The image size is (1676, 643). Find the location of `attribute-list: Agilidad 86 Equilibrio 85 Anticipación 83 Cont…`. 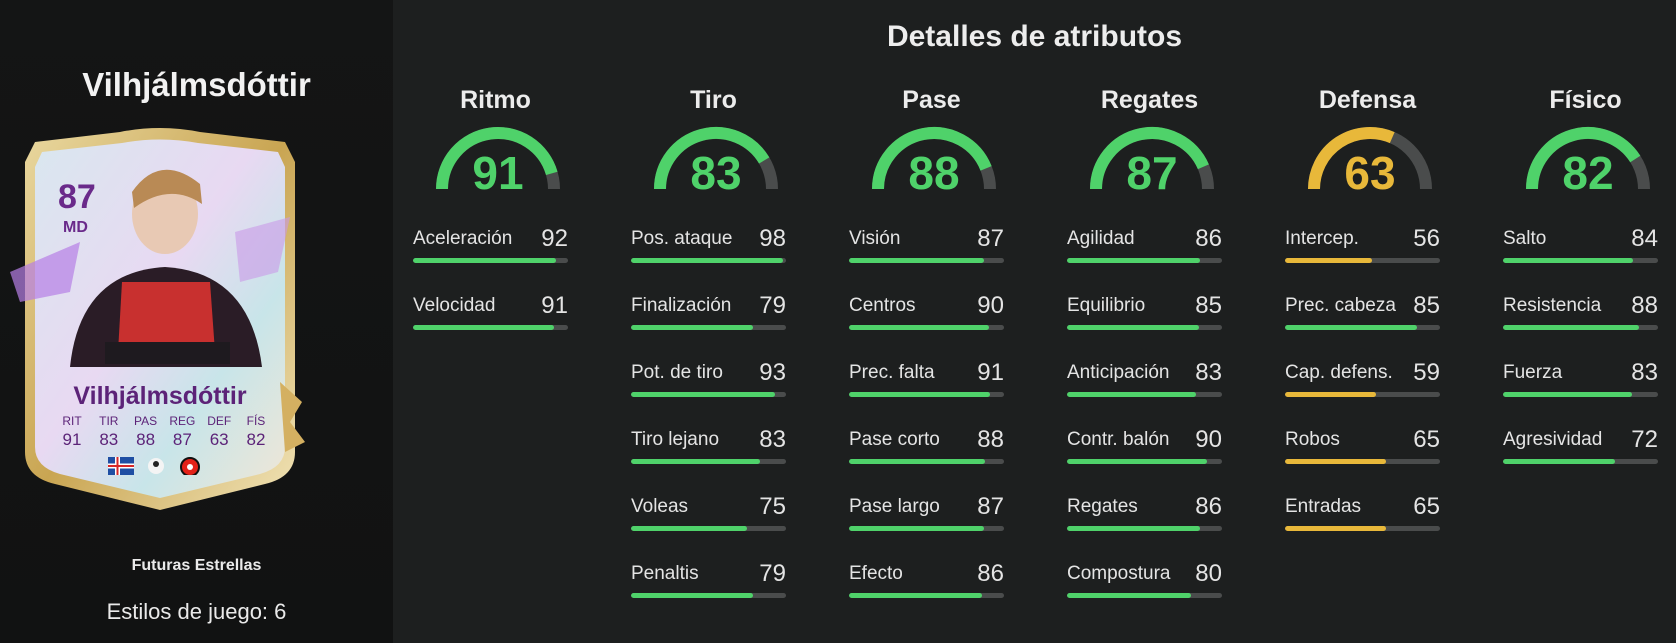

attribute-list: Agilidad 86 Equilibrio 85 Anticipación 83 Cont… is located at coordinates (1152, 427).